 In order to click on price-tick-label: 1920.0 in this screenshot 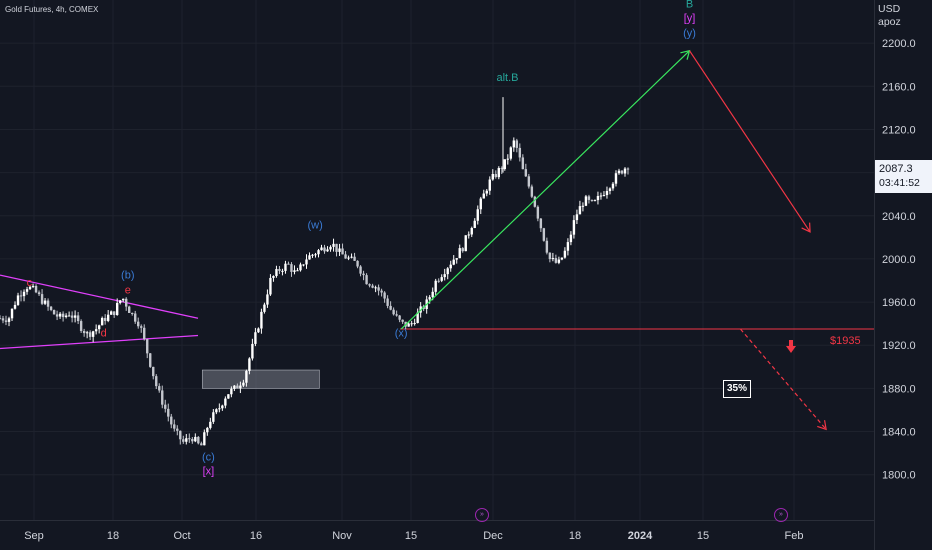, I will do `click(899, 346)`.